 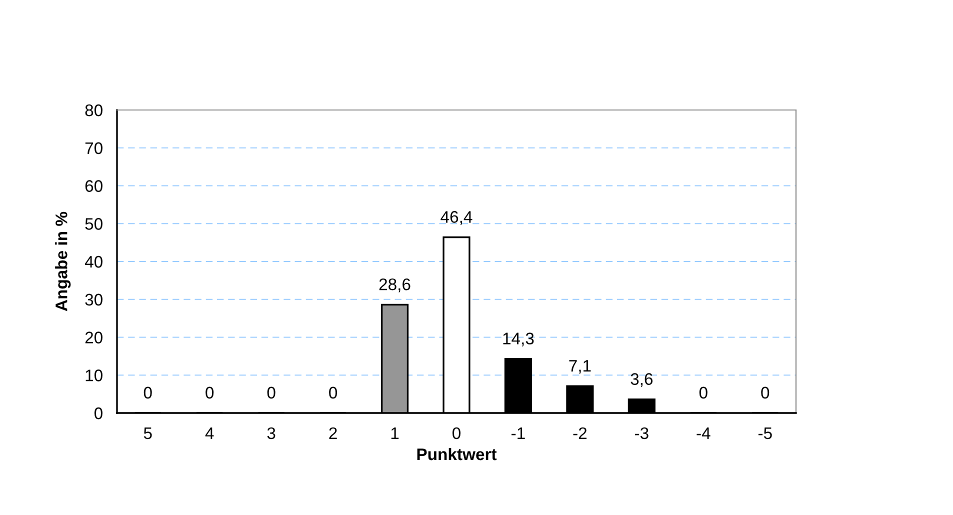 What do you see at coordinates (271, 433) in the screenshot?
I see `x-tick-label: 3` at bounding box center [271, 433].